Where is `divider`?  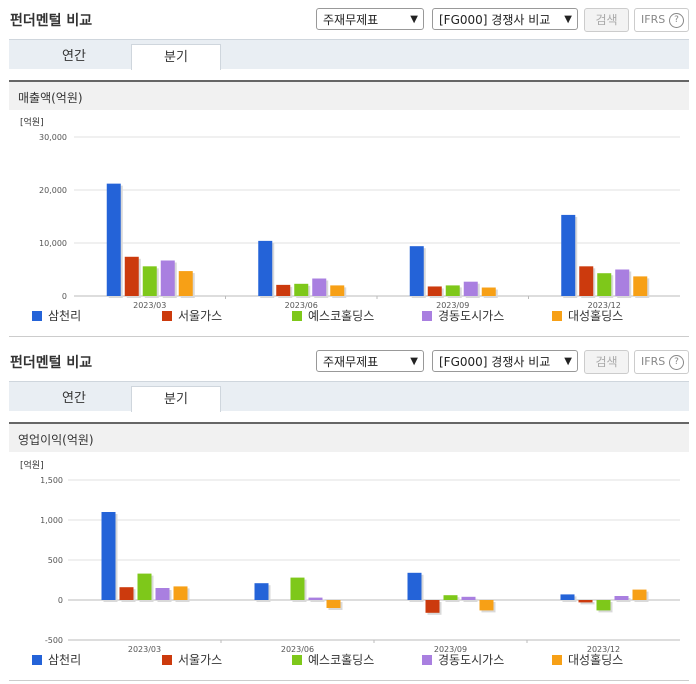
divider is located at coordinates (349, 680).